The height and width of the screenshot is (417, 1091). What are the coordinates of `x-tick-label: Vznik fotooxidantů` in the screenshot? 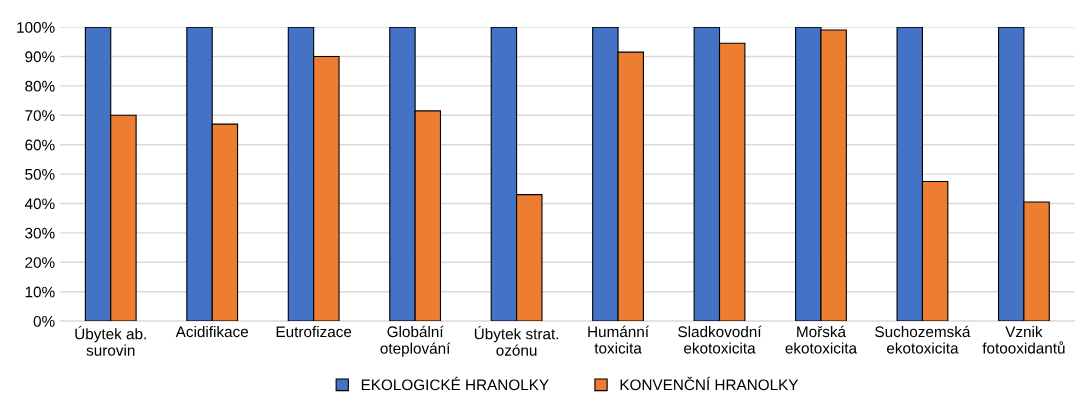 It's located at (1023, 339).